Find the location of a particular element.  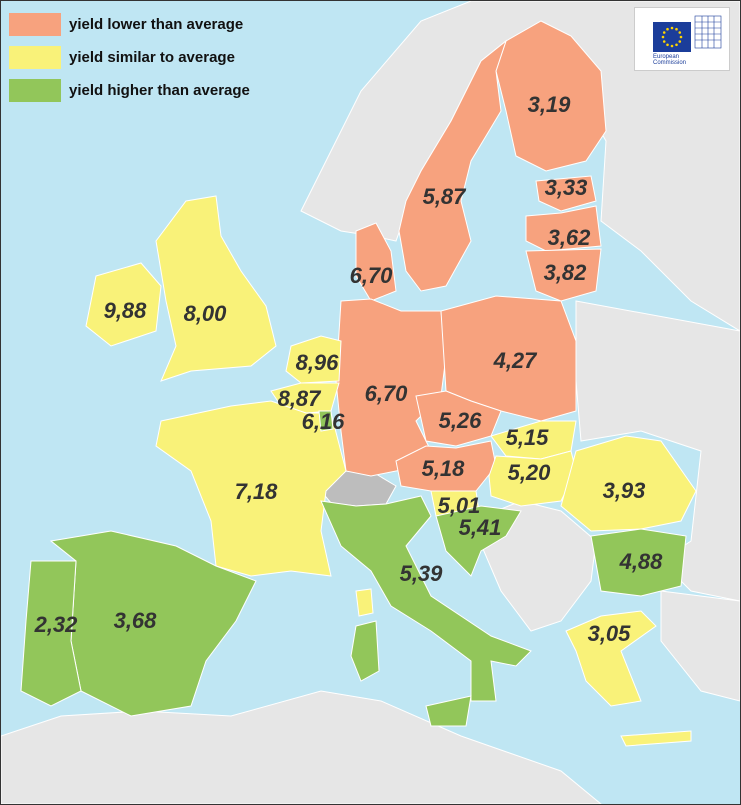

value-germany: 6,70 is located at coordinates (386, 393).